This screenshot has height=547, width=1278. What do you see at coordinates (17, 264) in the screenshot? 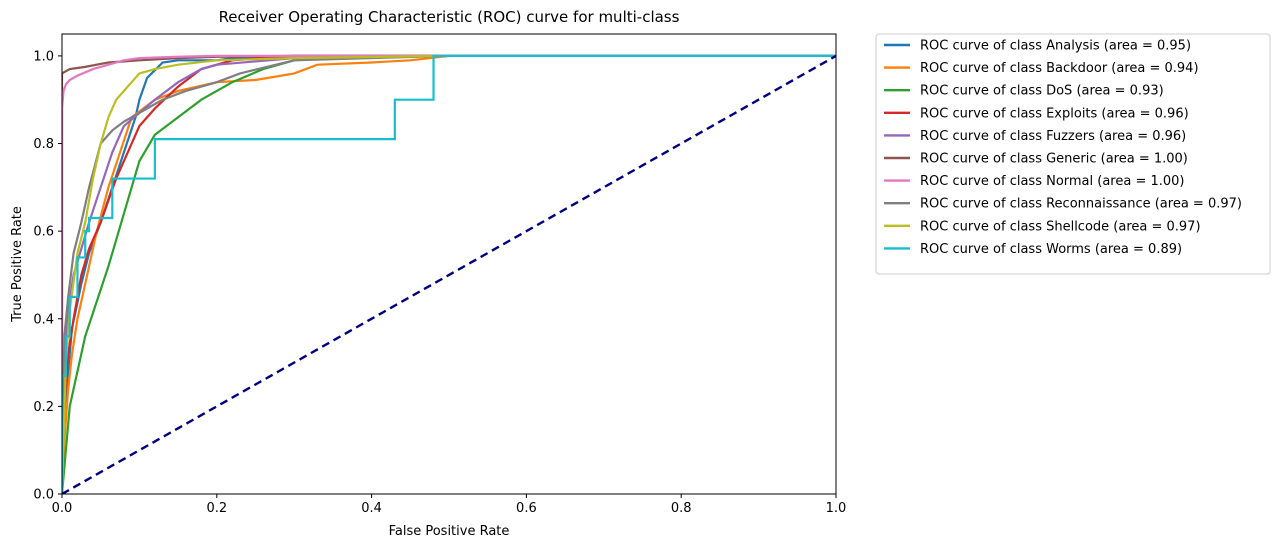
I see `y-axis-label: True Positive Rate` at bounding box center [17, 264].